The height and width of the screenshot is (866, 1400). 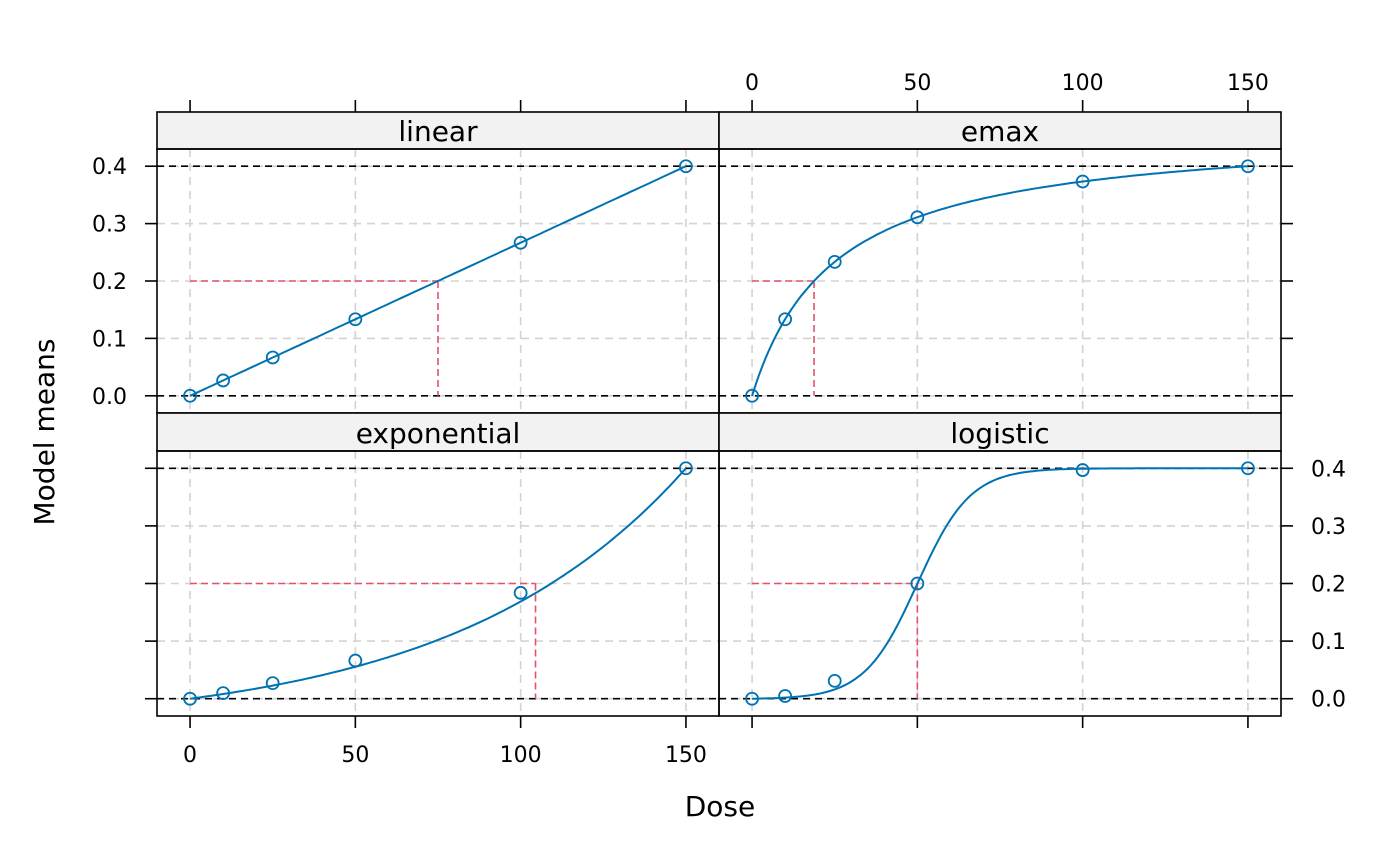 I want to click on strip-emax, so click(x=1000, y=130).